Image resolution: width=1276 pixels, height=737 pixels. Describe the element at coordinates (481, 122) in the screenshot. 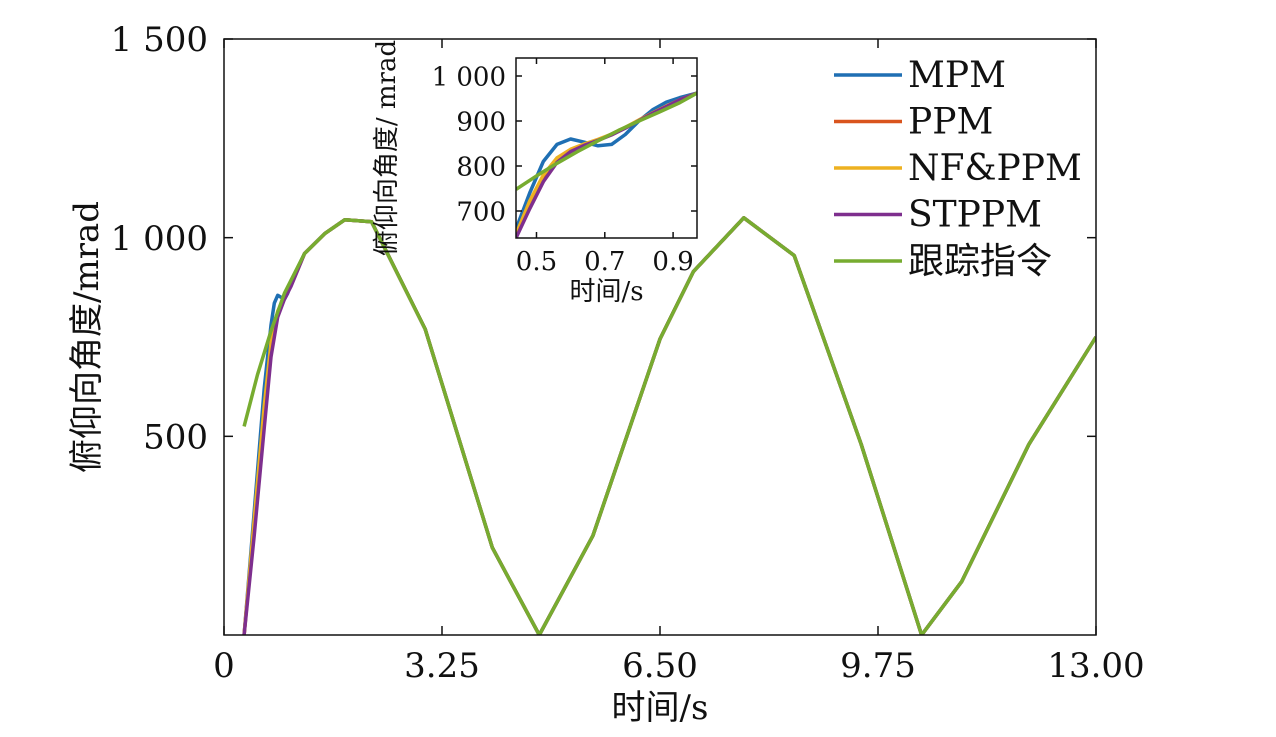

I see `inset-y-tick-label: 900` at that location.